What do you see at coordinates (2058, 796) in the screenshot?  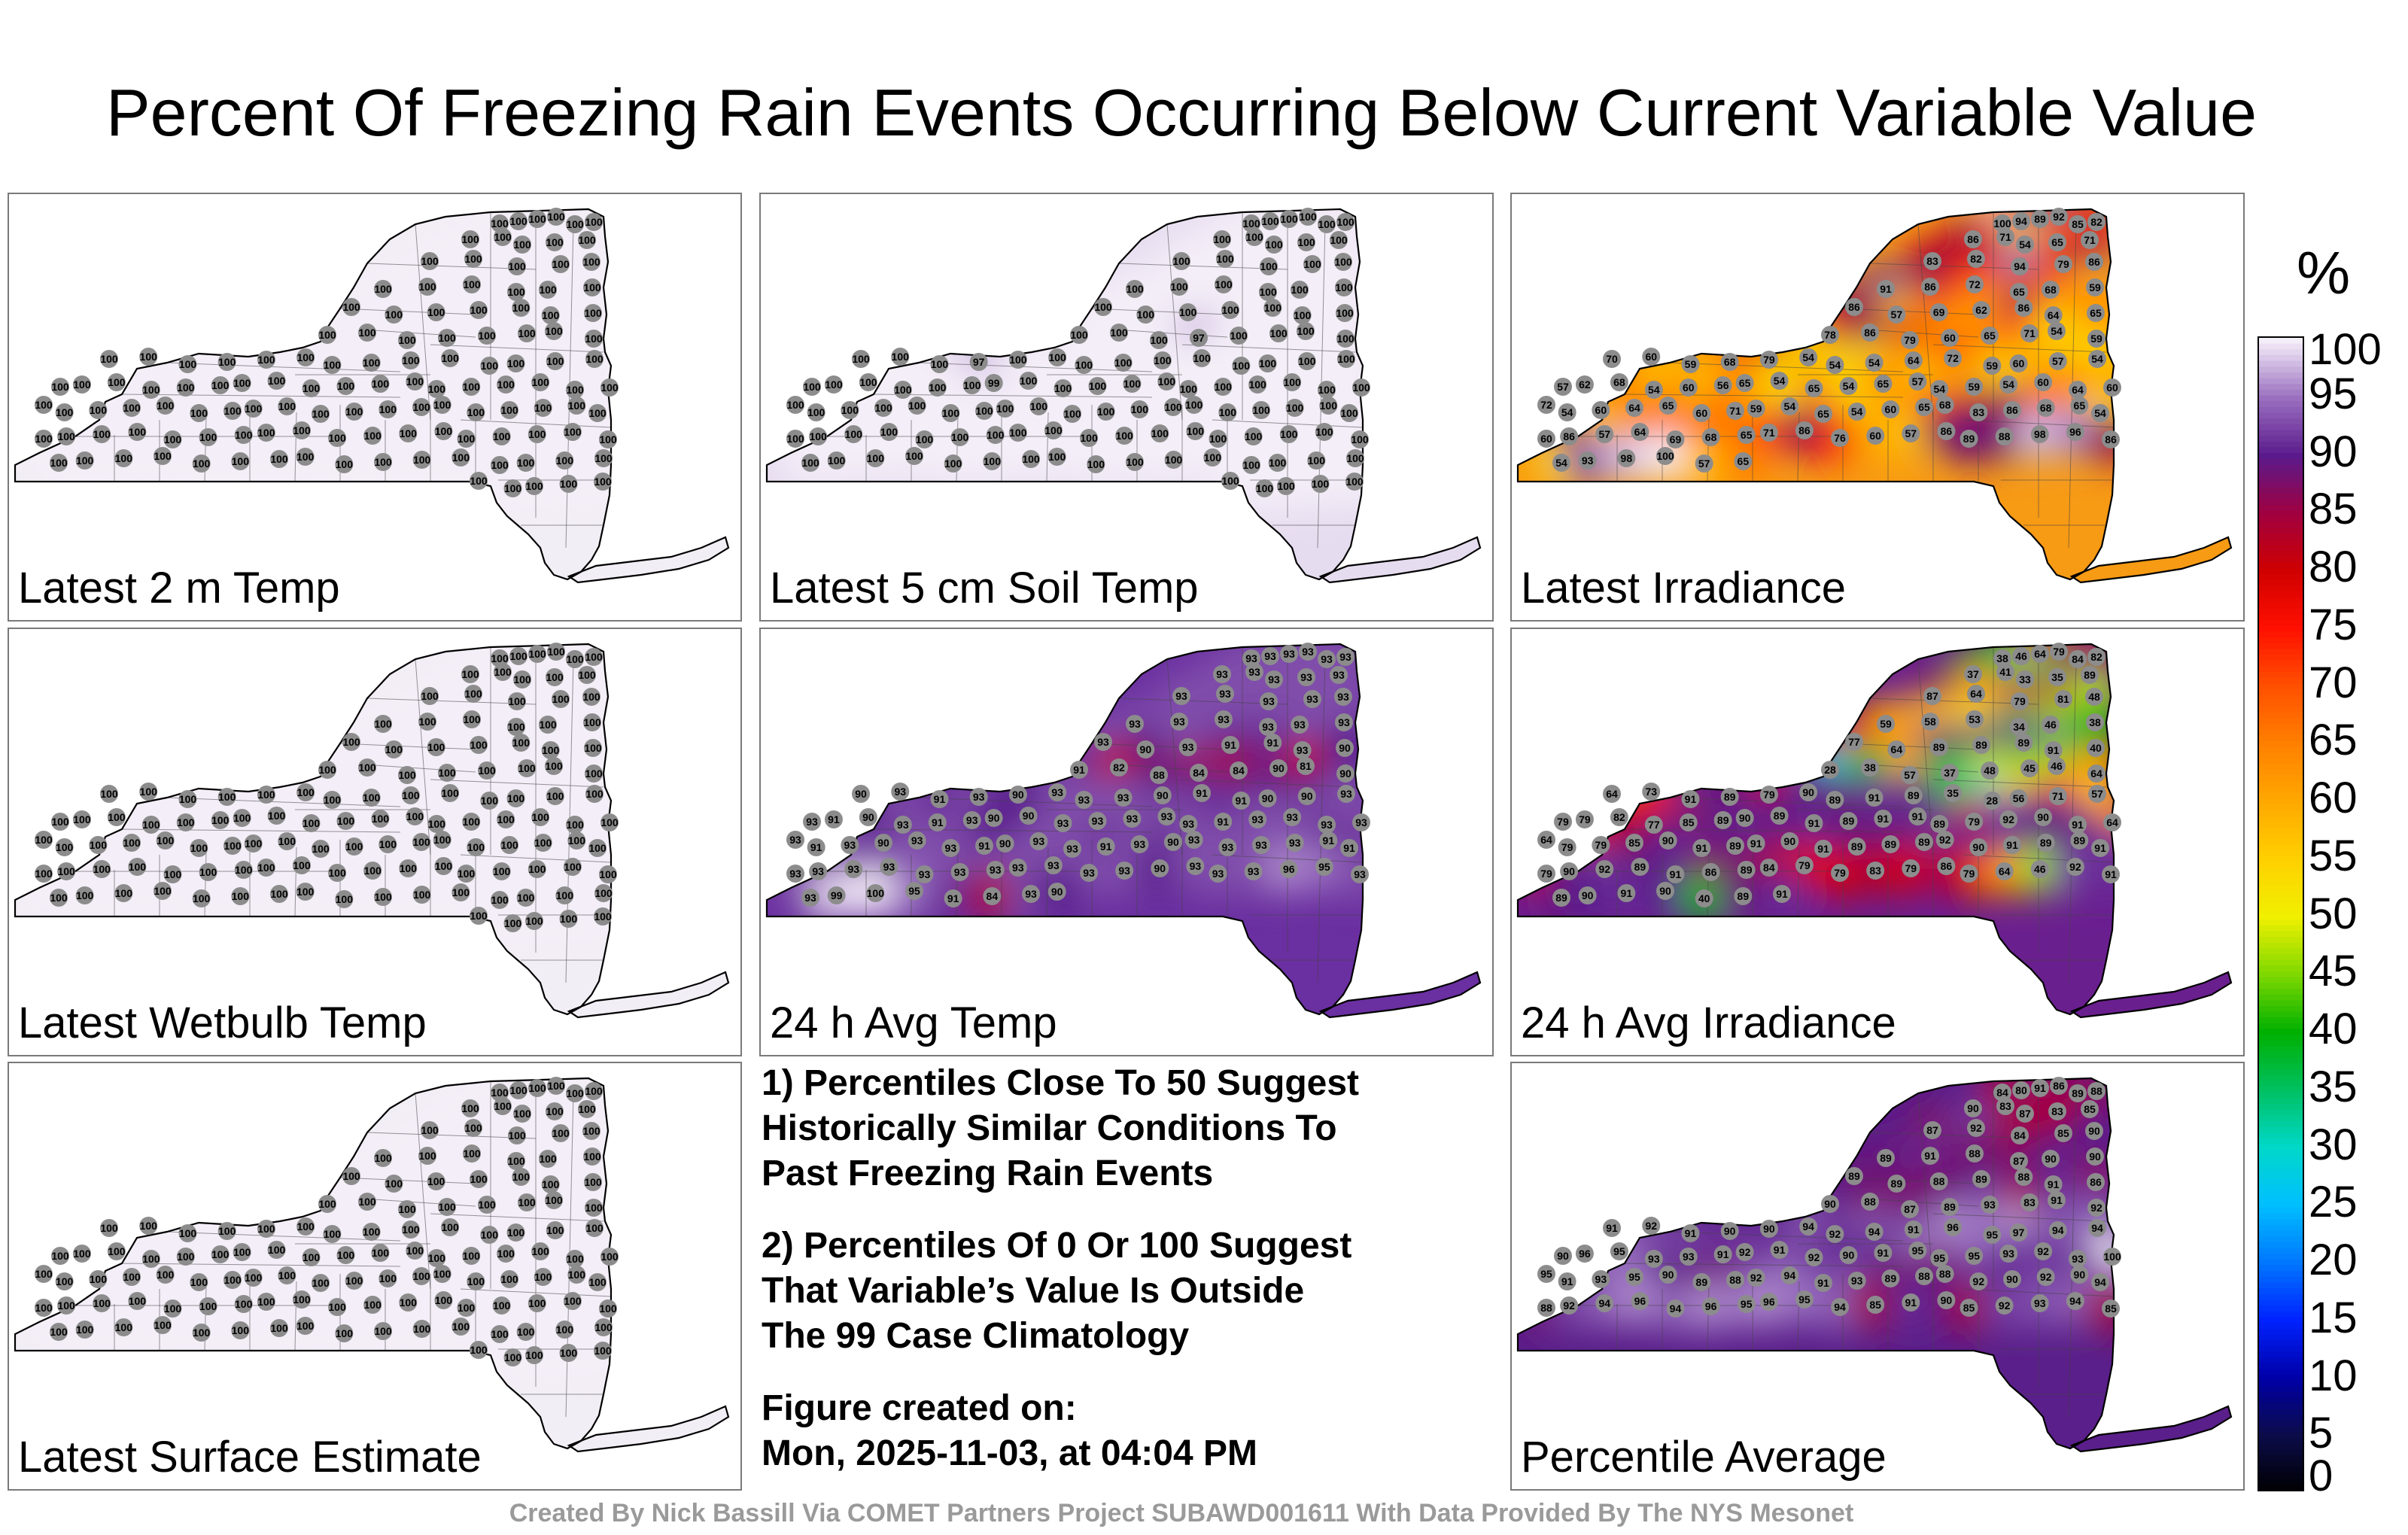 I see `station-value: 71` at bounding box center [2058, 796].